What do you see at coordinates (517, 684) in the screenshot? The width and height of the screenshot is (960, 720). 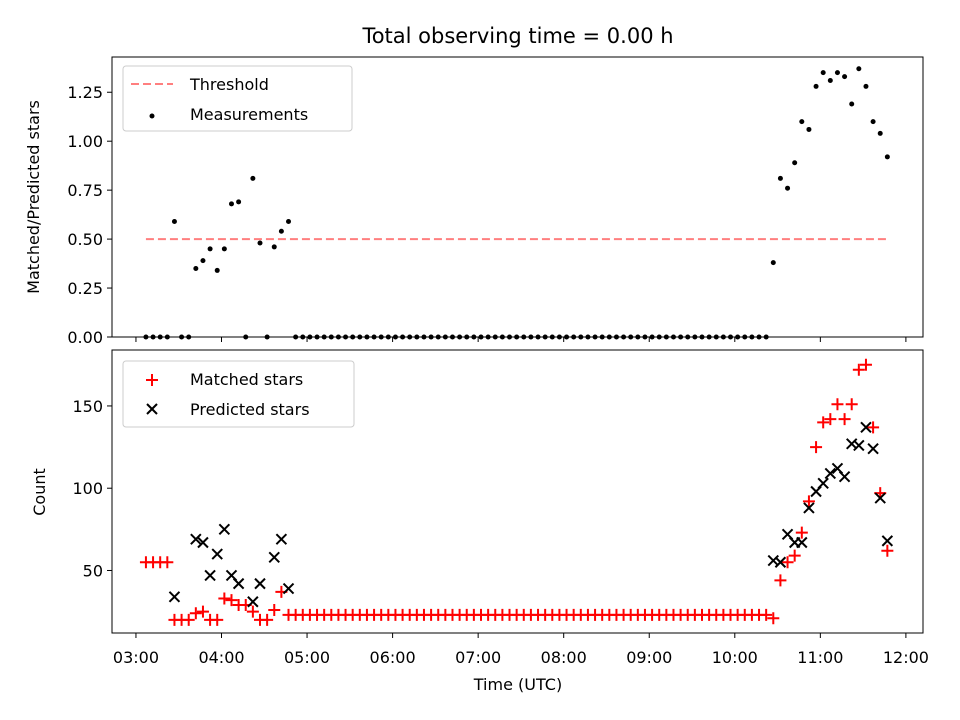 I see `x-axis-label: Time (UTC)` at bounding box center [517, 684].